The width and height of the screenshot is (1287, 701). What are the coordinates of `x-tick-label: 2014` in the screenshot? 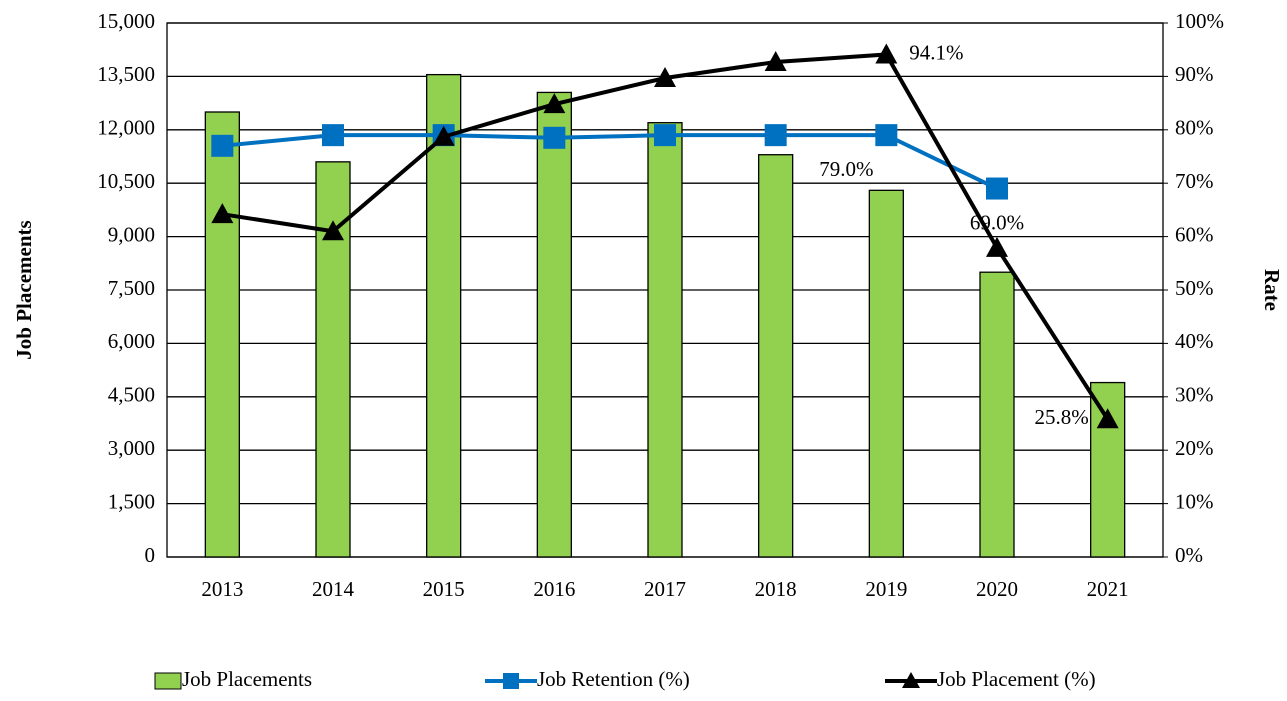 It's located at (333, 589).